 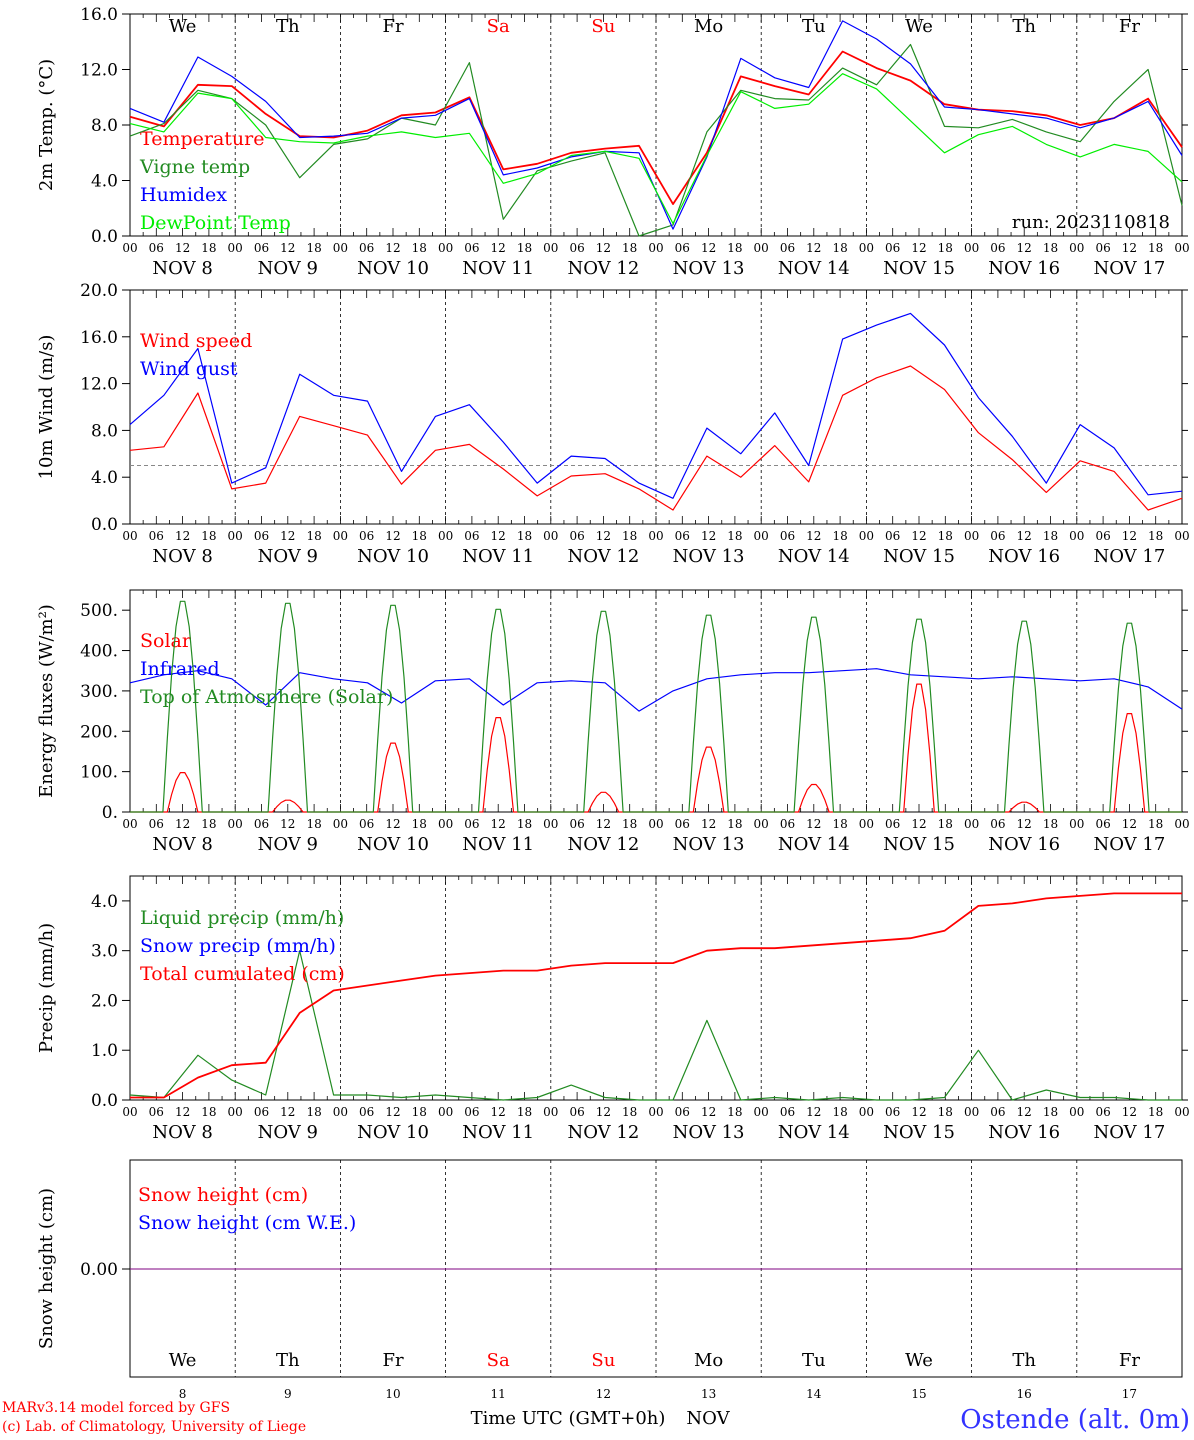 What do you see at coordinates (656, 438) in the screenshot?
I see `series-line-wind-speed` at bounding box center [656, 438].